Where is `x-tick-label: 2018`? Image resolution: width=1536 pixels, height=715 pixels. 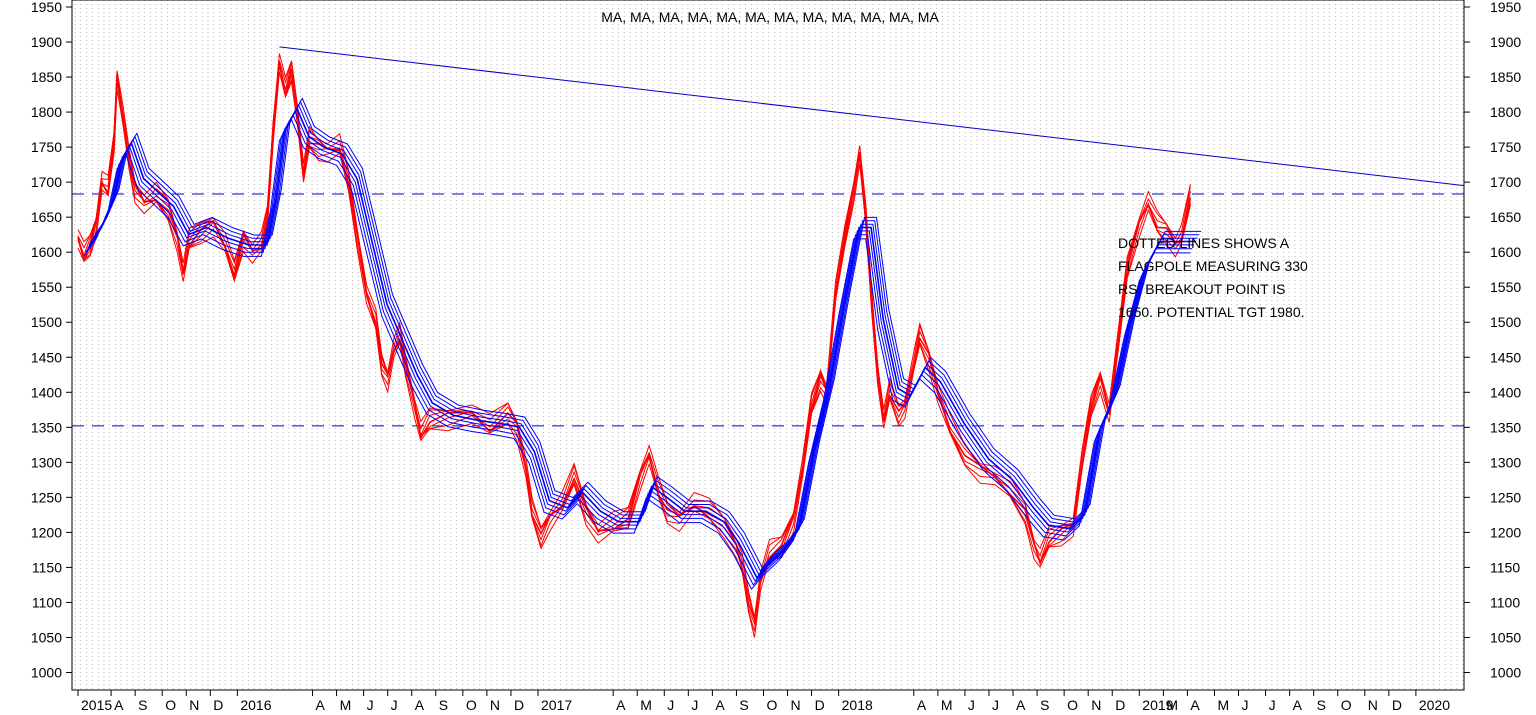 x-tick-label: 2018 is located at coordinates (857, 705).